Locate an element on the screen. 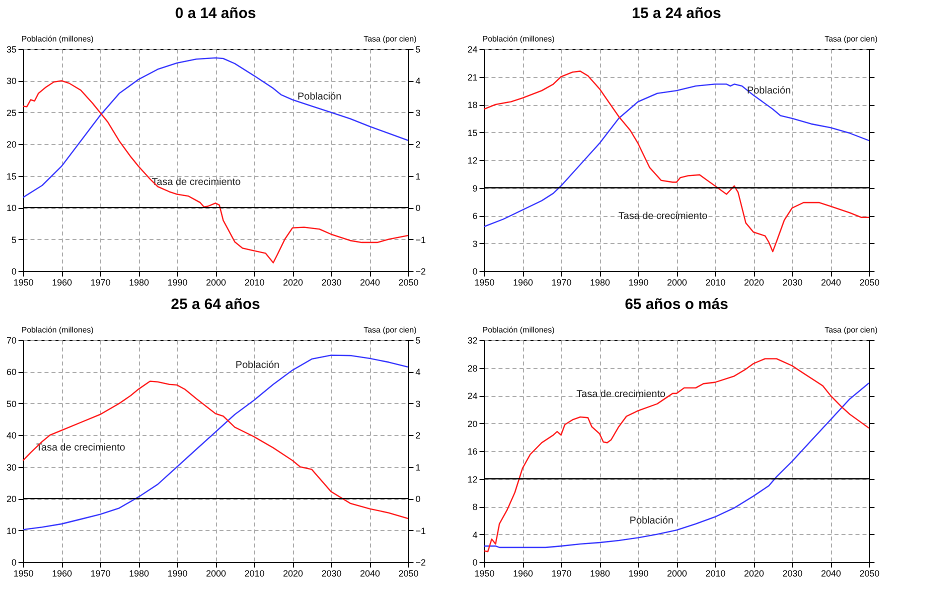 This screenshot has height=593, width=930. y-tick-label: 60 is located at coordinates (11, 372).